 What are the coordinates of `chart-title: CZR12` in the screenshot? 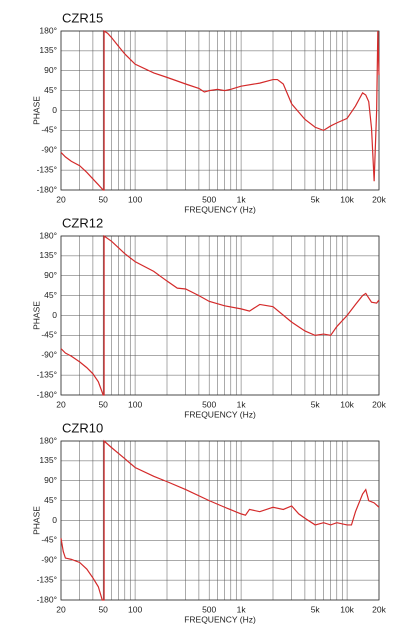 It's located at (82, 222).